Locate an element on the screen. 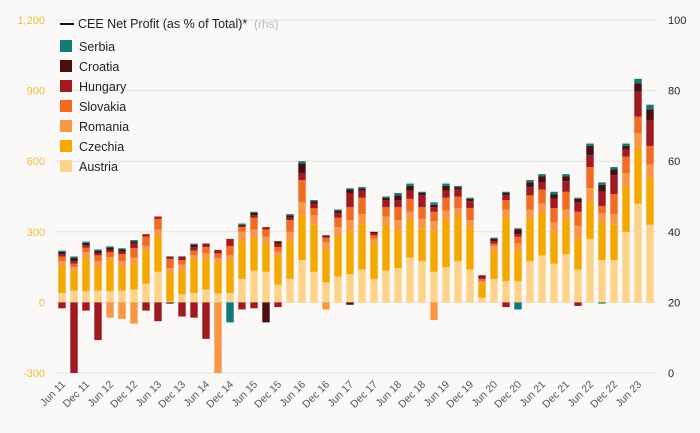 This screenshot has height=433, width=700. x-tick-label: Dec 16 is located at coordinates (316, 395).